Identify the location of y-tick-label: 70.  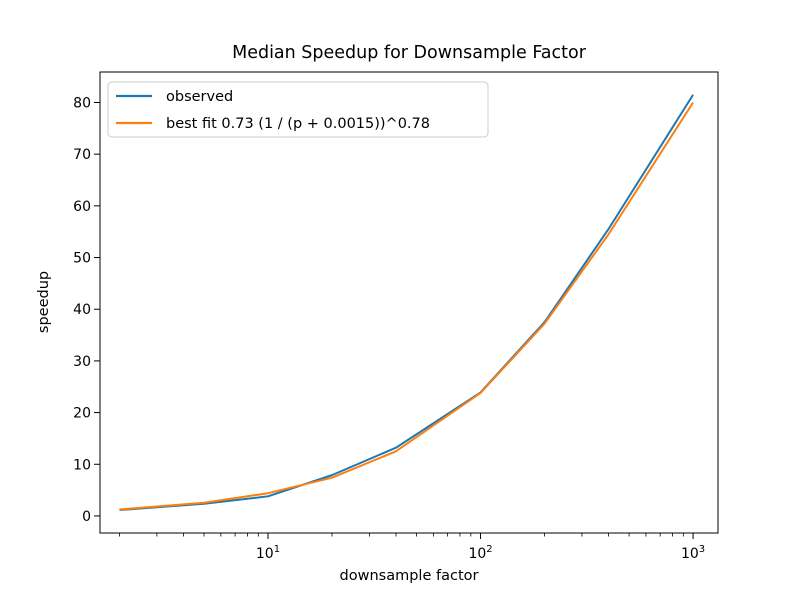
(82, 155).